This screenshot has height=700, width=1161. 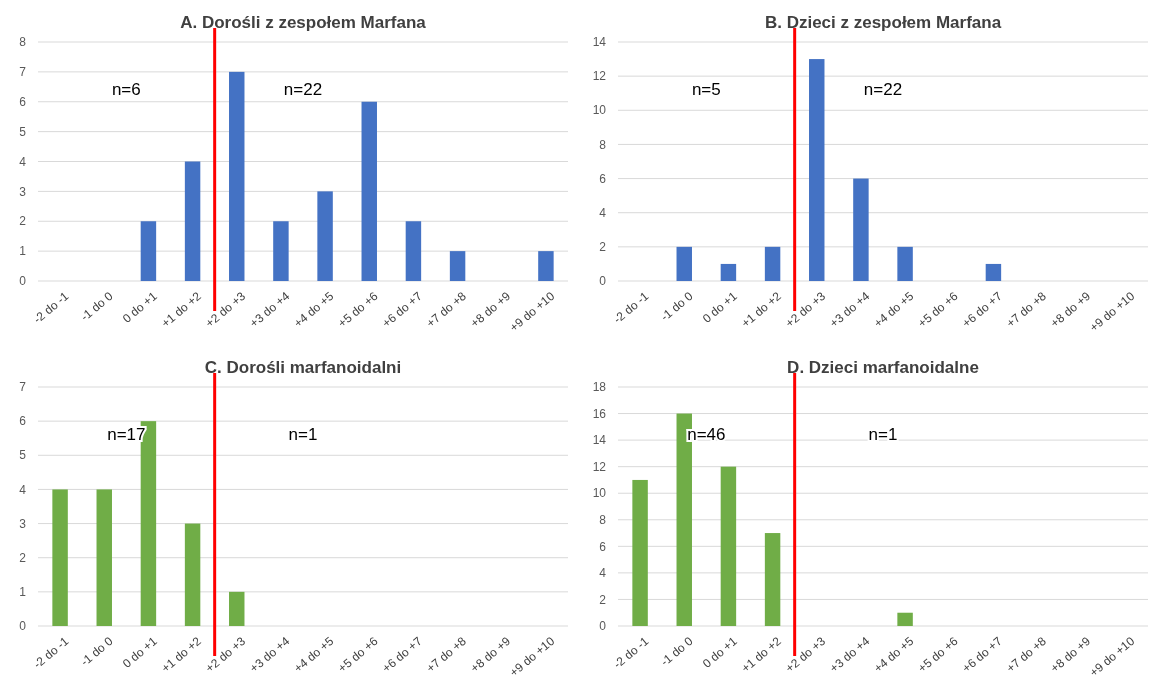 I want to click on chart-title: D. Dzieci marfanoidalne, so click(x=883, y=367).